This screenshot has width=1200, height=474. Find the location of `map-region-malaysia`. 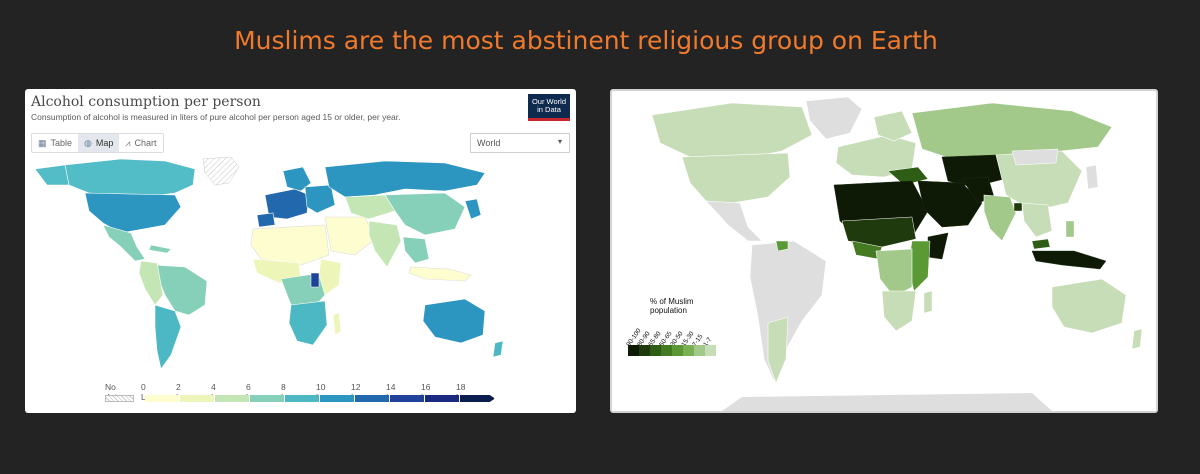

map-region-malaysia is located at coordinates (1041, 244).